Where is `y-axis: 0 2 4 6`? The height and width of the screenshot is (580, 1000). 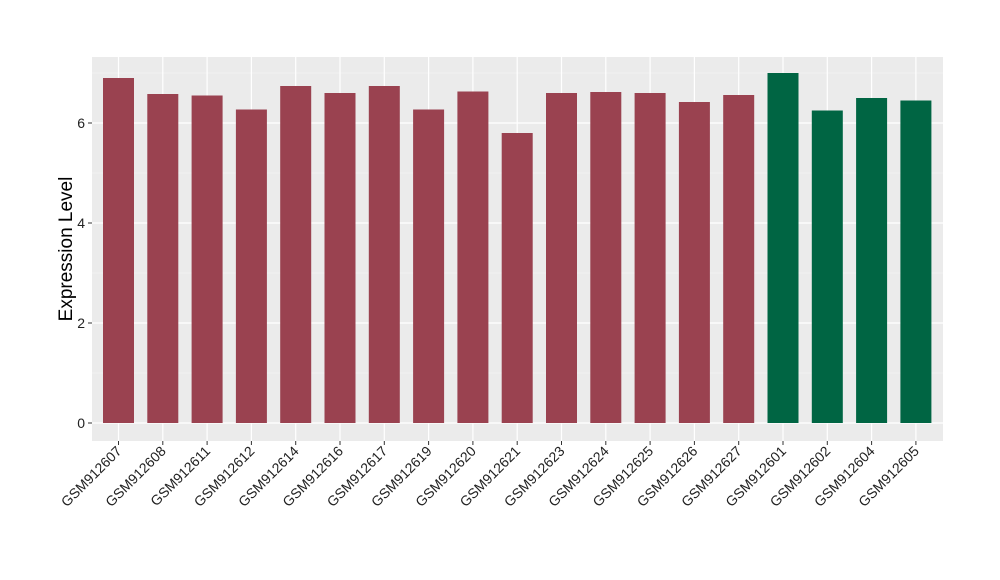 y-axis: 0 2 4 6 is located at coordinates (84, 273).